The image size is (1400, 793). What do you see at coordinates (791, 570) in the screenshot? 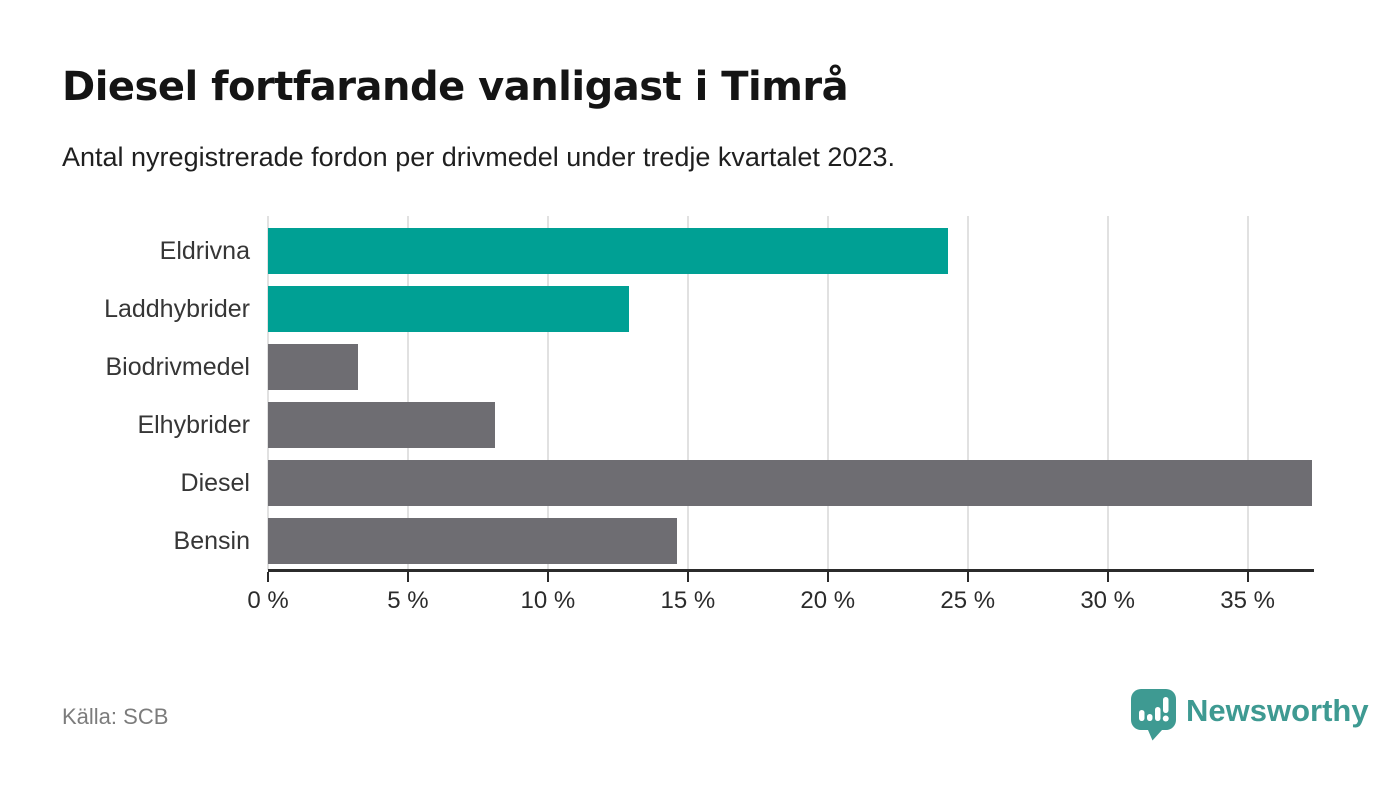
I see `x-axis-line` at bounding box center [791, 570].